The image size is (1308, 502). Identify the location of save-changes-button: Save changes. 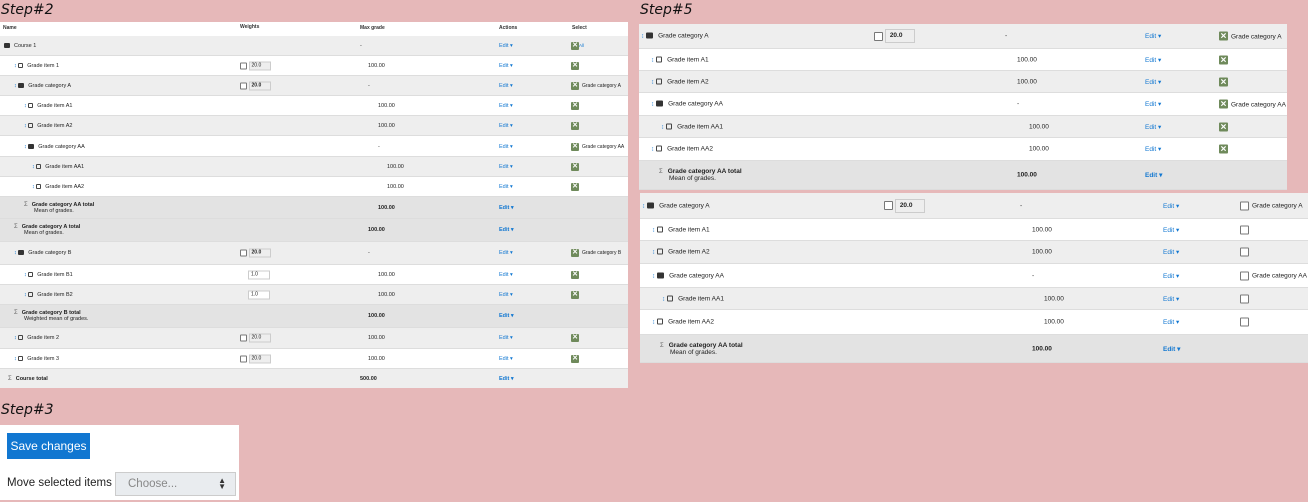
(48, 446).